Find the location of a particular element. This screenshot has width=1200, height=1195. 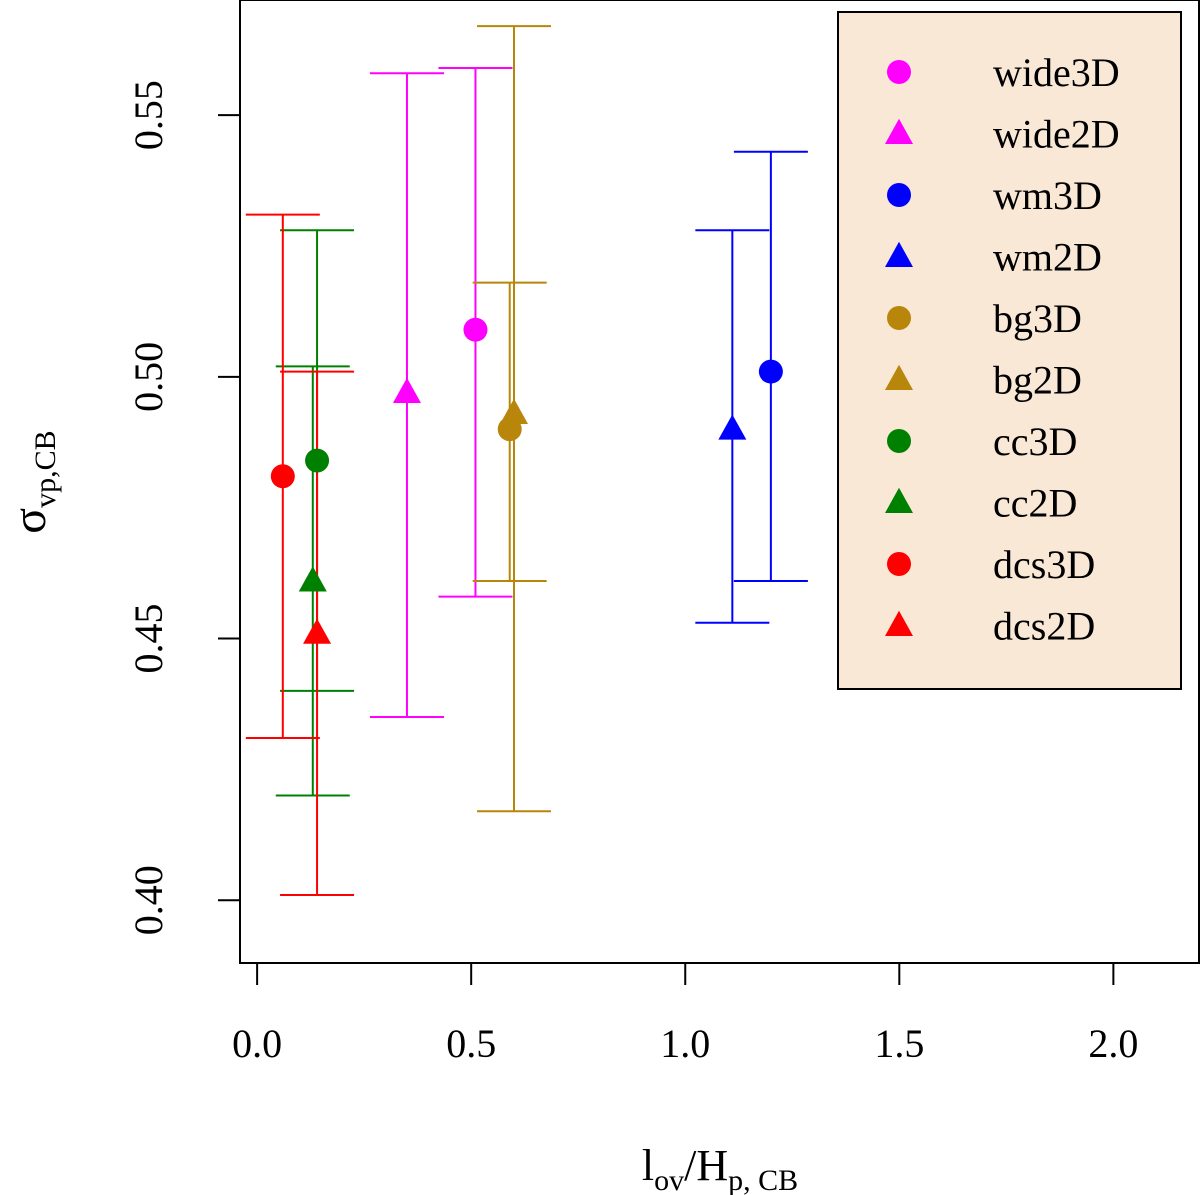

y-tick-label: 0.50 is located at coordinates (148, 377).